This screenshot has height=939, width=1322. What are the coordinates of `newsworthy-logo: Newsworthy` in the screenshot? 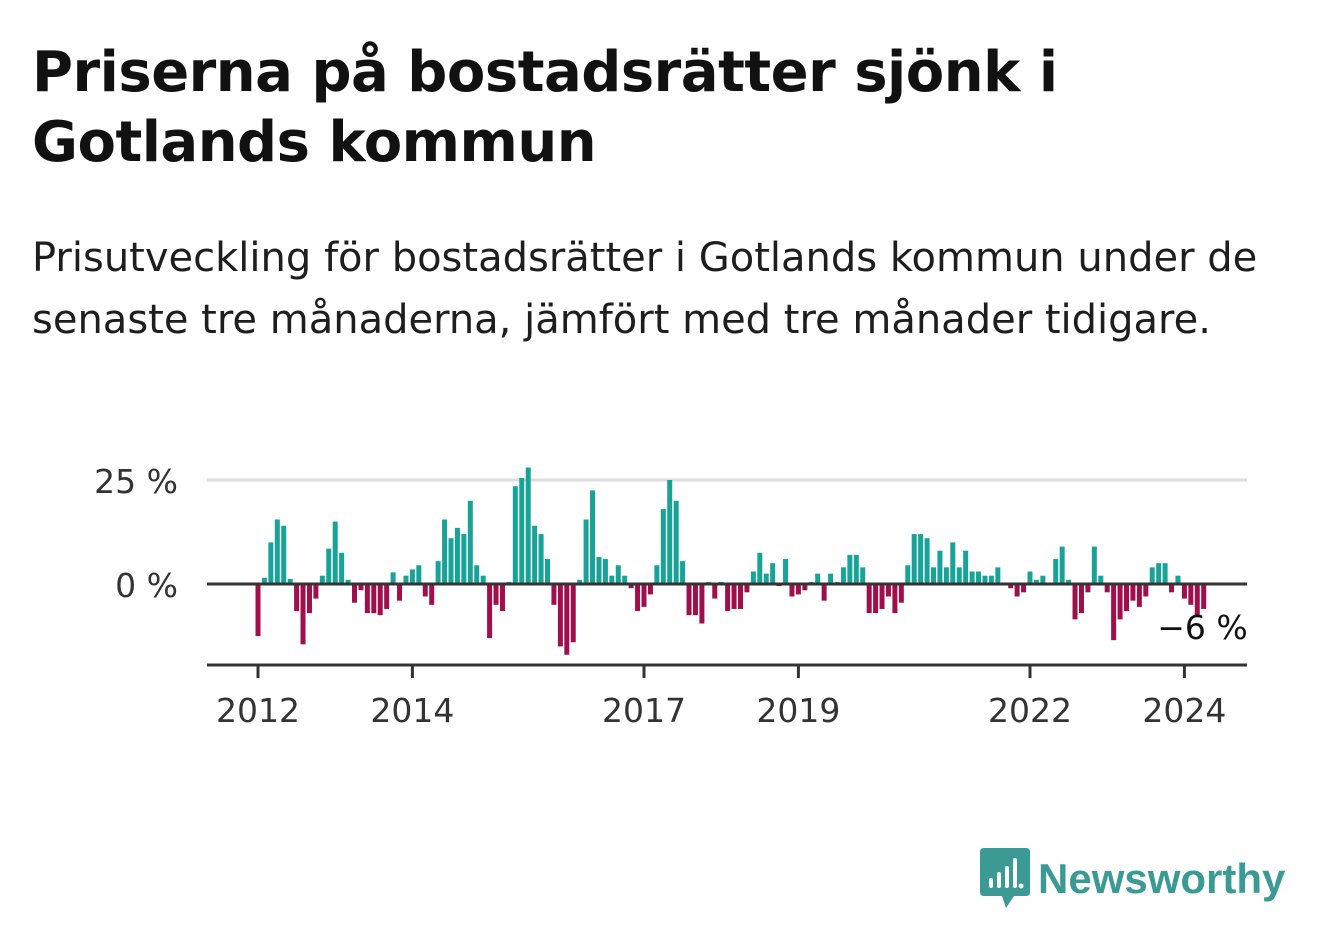 It's located at (1132, 879).